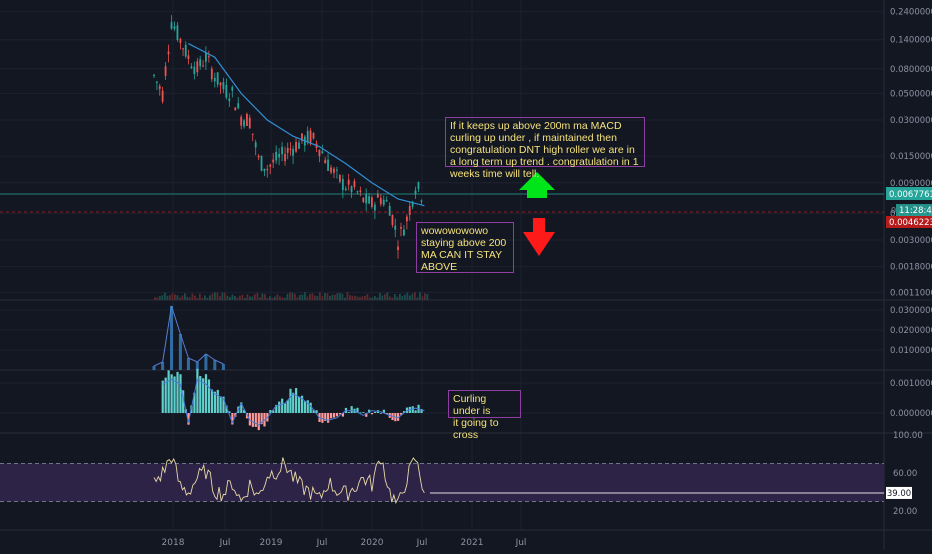  I want to click on annotation-macd-note: Curling under is it going to cross, so click(484, 415).